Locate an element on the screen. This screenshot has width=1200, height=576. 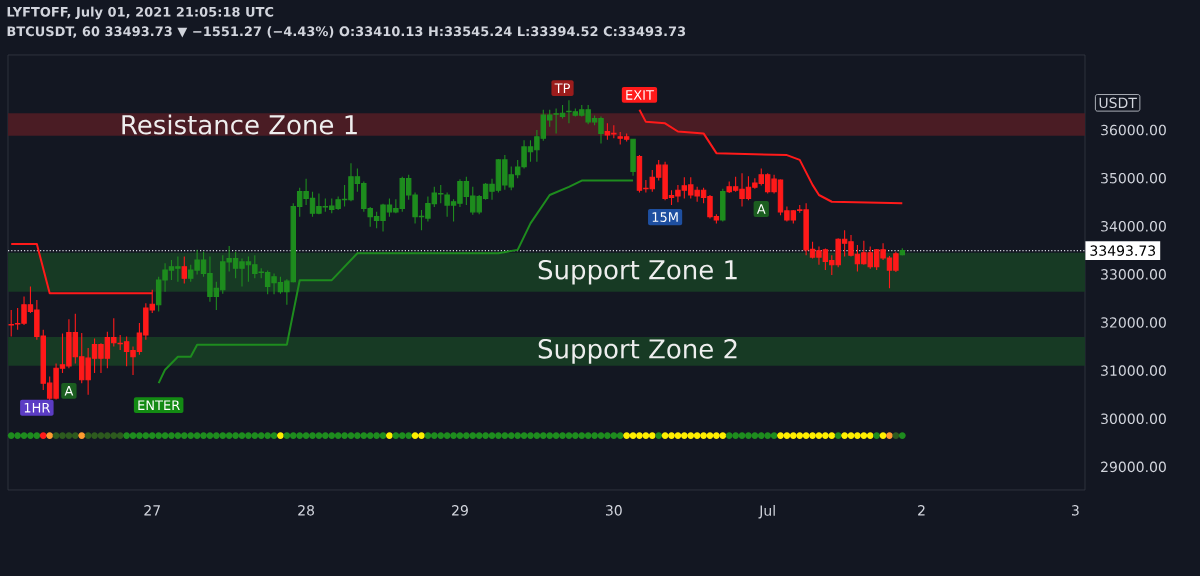
x-tick-label: 29 is located at coordinates (460, 510).